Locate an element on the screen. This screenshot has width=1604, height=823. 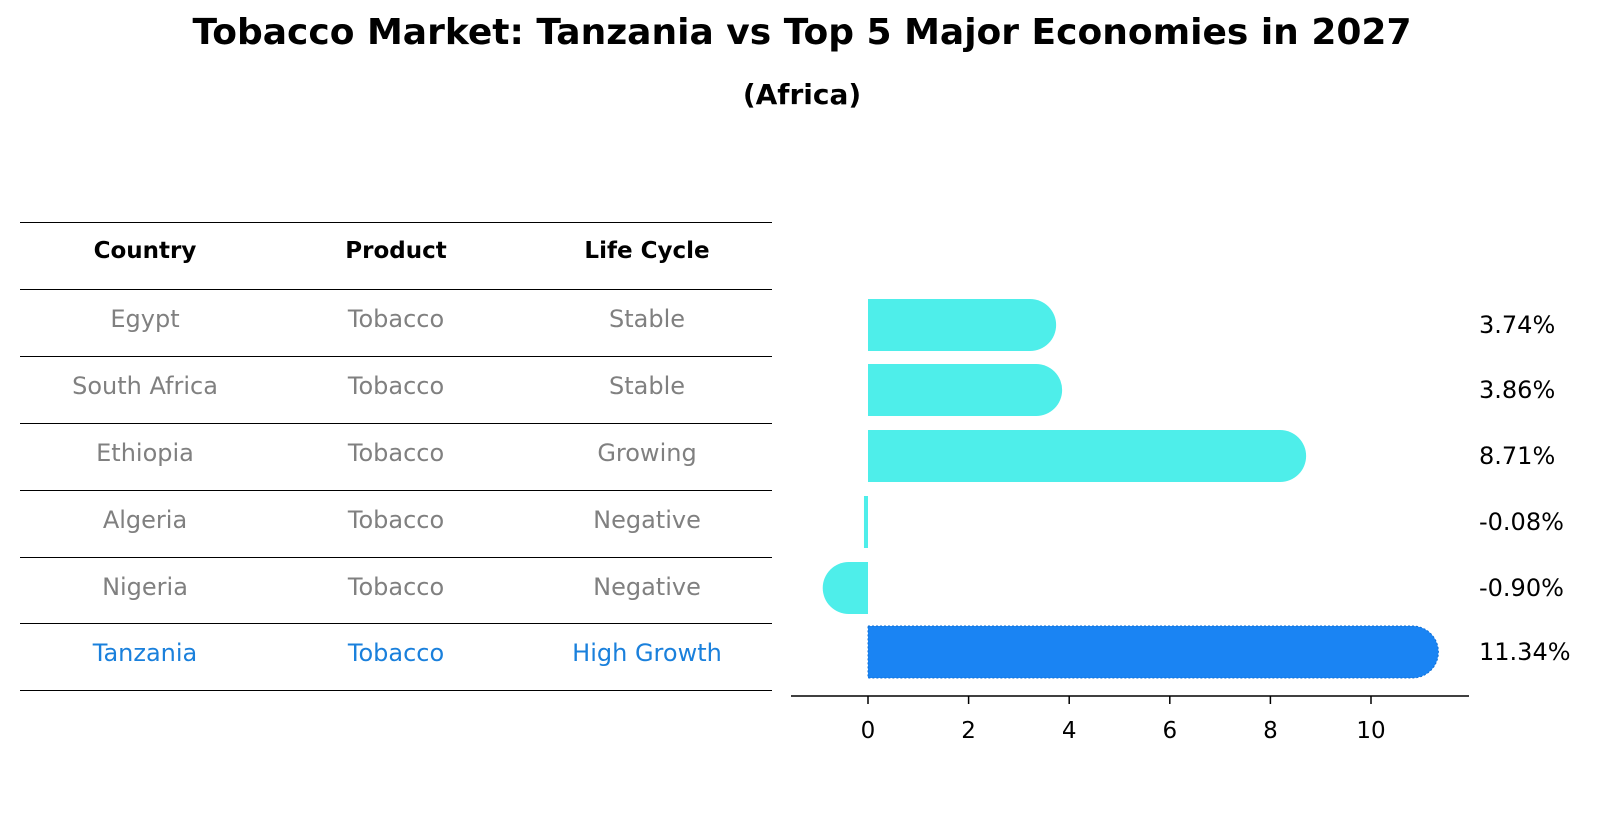
bar-tanzania is located at coordinates (1153, 652).